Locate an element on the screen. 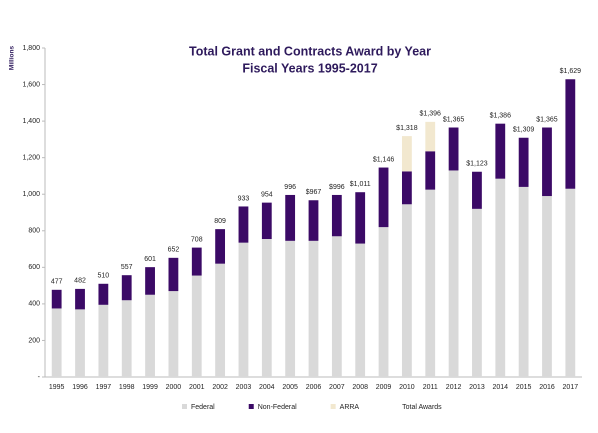 Image resolution: width=598 pixels, height=433 pixels. total-label: 996 is located at coordinates (290, 187).